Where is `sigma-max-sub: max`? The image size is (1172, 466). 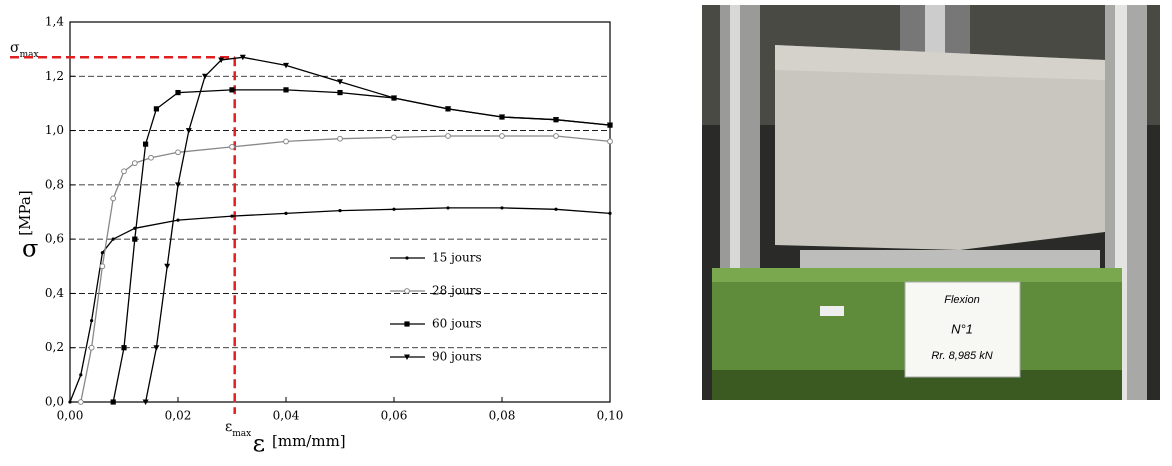 sigma-max-sub: max is located at coordinates (29, 55).